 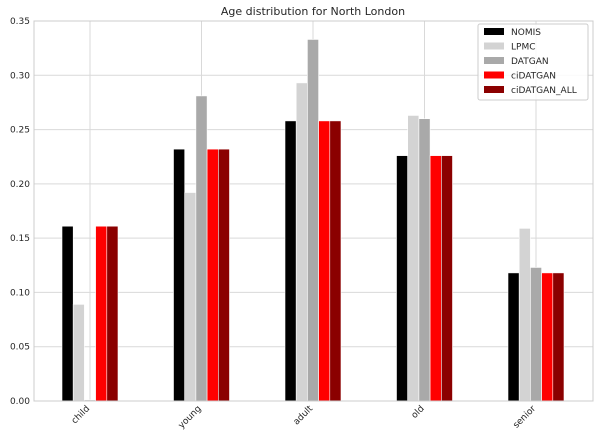 What do you see at coordinates (301, 242) in the screenshot?
I see `bar-lpmc-adult` at bounding box center [301, 242].